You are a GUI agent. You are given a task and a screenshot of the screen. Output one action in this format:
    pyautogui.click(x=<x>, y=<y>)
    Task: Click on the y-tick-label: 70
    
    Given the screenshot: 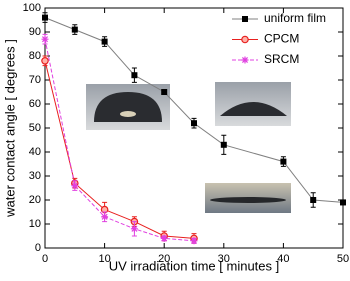 What is the action you would take?
    pyautogui.click(x=35, y=80)
    